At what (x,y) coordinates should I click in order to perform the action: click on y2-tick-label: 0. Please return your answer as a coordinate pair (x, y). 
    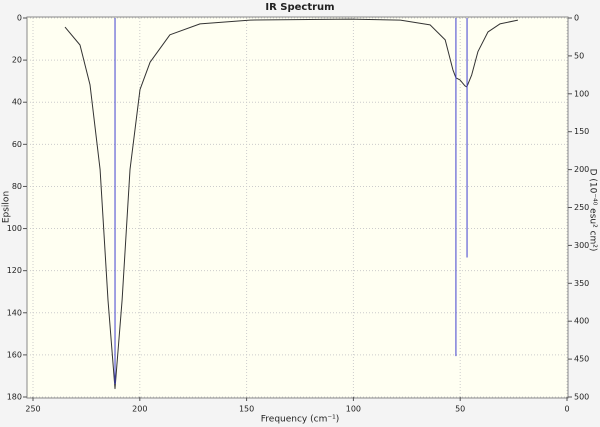
    Looking at the image, I should click on (576, 18).